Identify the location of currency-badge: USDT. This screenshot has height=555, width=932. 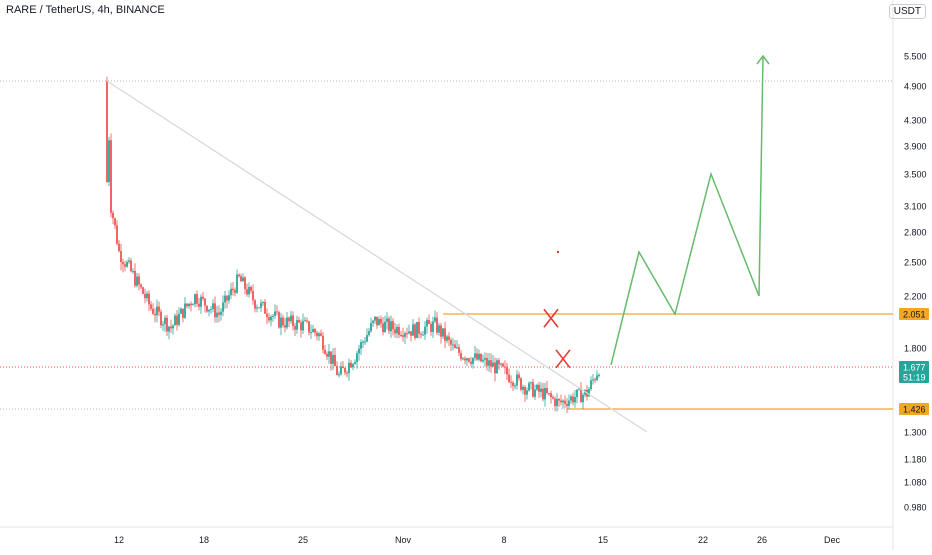
(907, 11).